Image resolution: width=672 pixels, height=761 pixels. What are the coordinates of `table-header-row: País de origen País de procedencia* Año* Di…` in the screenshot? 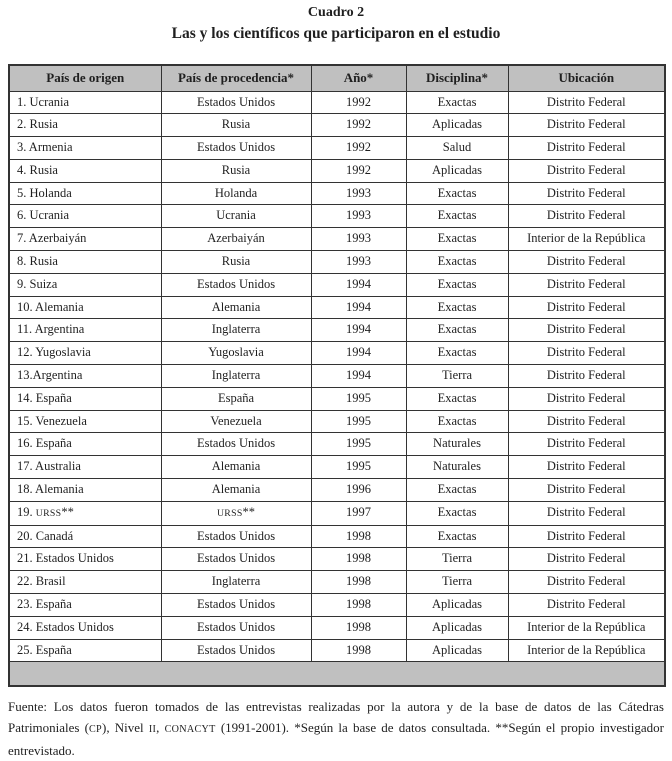 It's located at (337, 78).